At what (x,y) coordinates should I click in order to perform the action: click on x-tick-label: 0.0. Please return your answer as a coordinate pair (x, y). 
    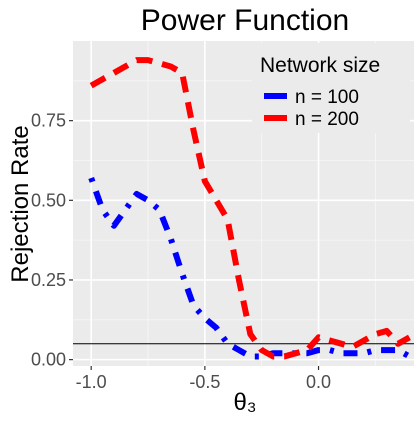
    Looking at the image, I should click on (318, 382).